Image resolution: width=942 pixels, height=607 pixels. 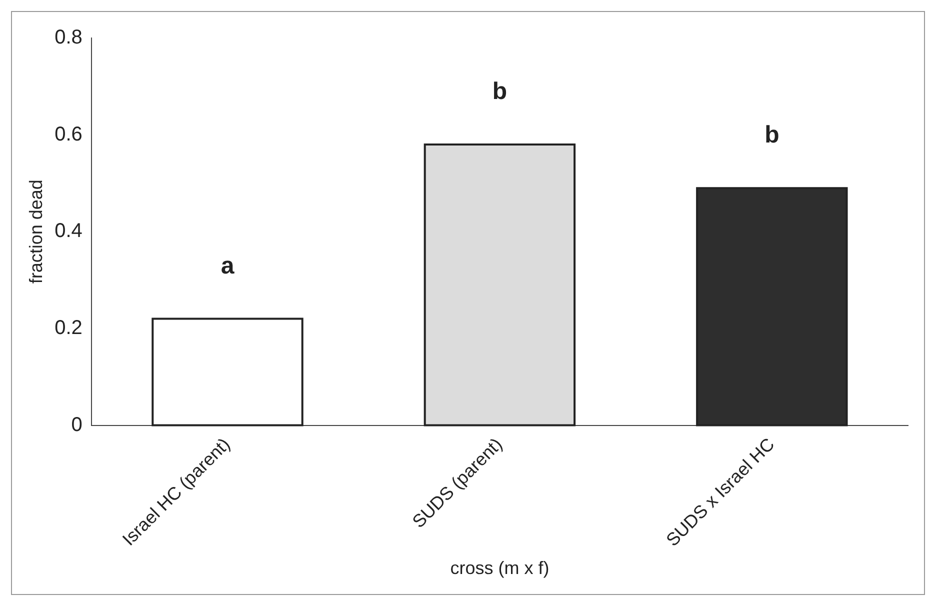 What do you see at coordinates (68, 231) in the screenshot?
I see `y-tick-label: 0.4` at bounding box center [68, 231].